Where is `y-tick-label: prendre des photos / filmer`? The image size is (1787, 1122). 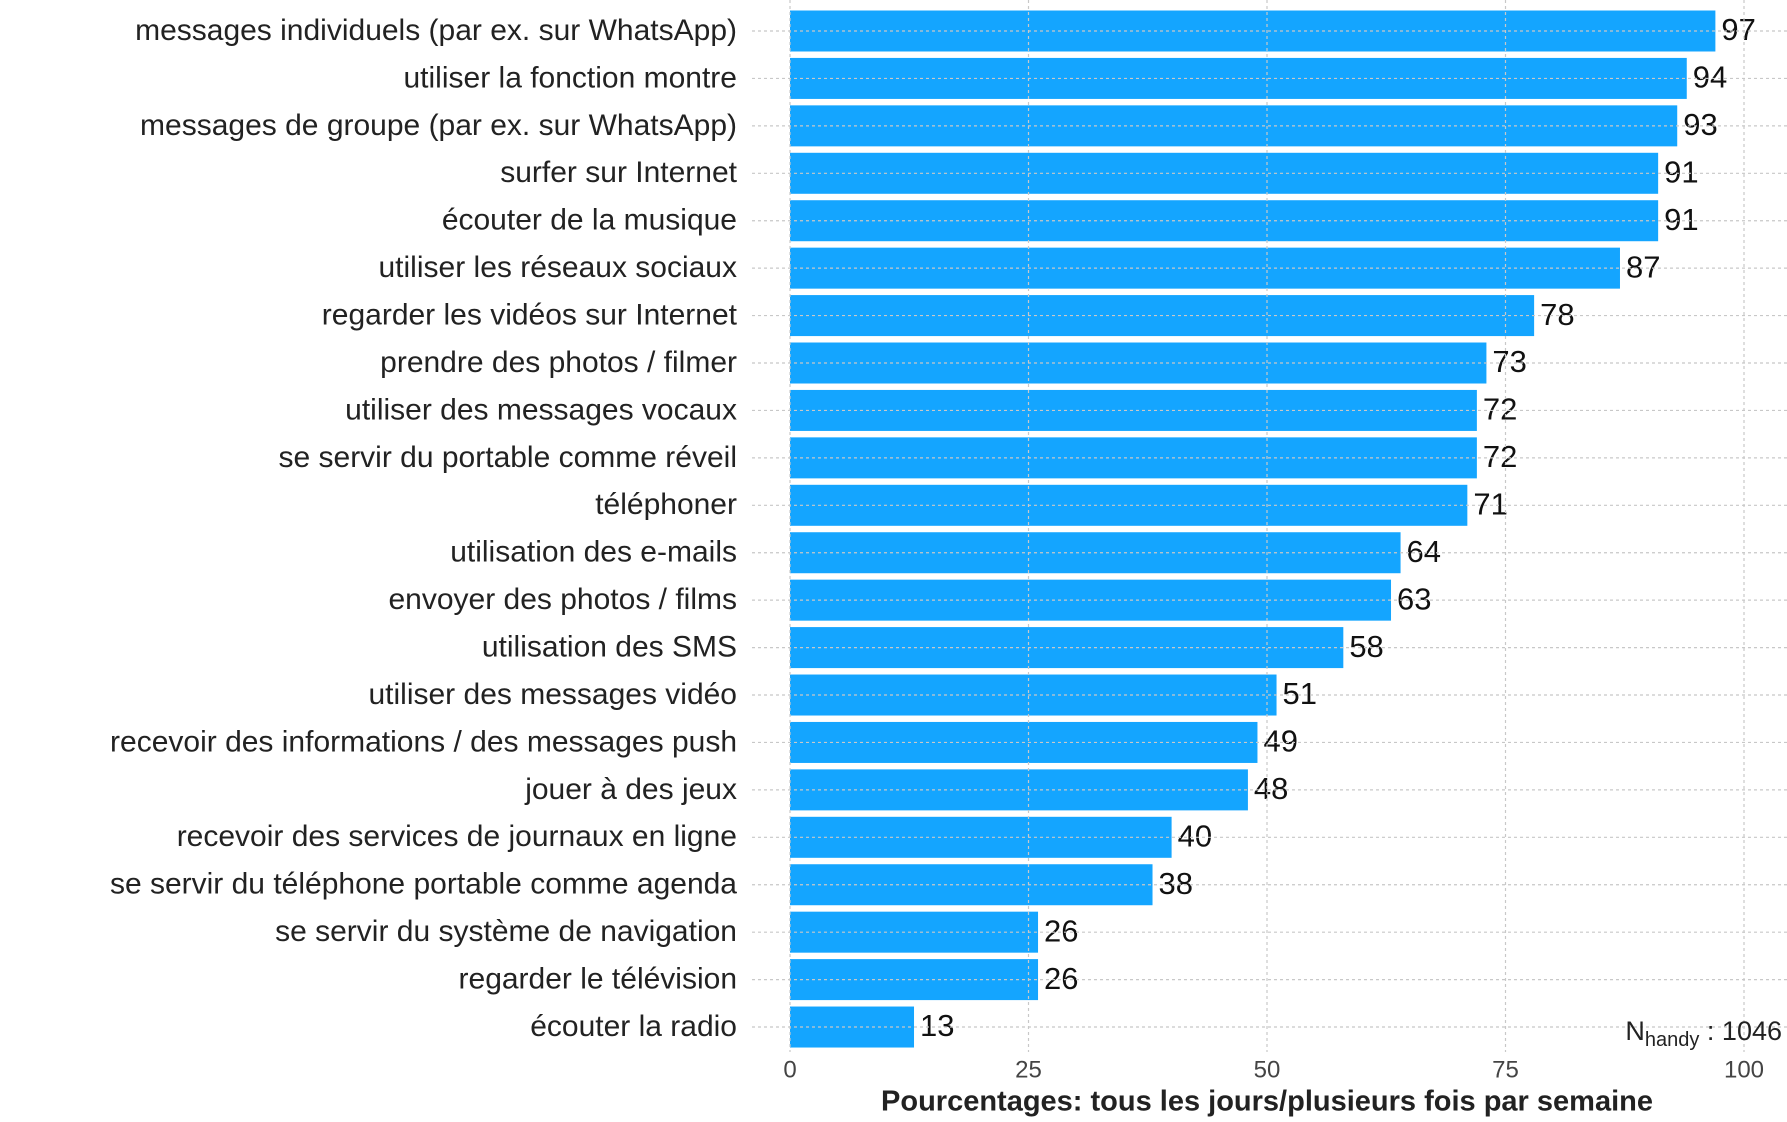 y-tick-label: prendre des photos / filmer is located at coordinates (558, 362).